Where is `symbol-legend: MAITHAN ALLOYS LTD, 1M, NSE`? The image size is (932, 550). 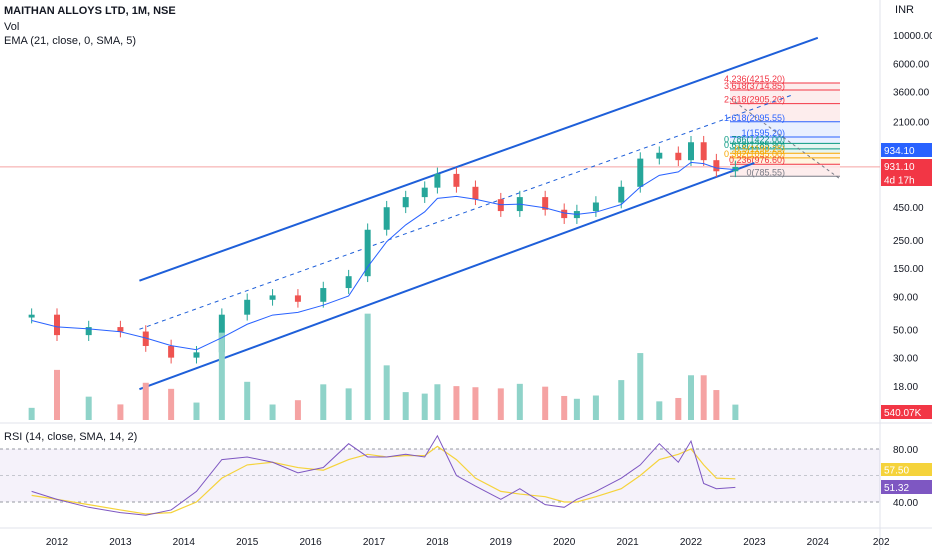 symbol-legend: MAITHAN ALLOYS LTD, 1M, NSE is located at coordinates (90, 11).